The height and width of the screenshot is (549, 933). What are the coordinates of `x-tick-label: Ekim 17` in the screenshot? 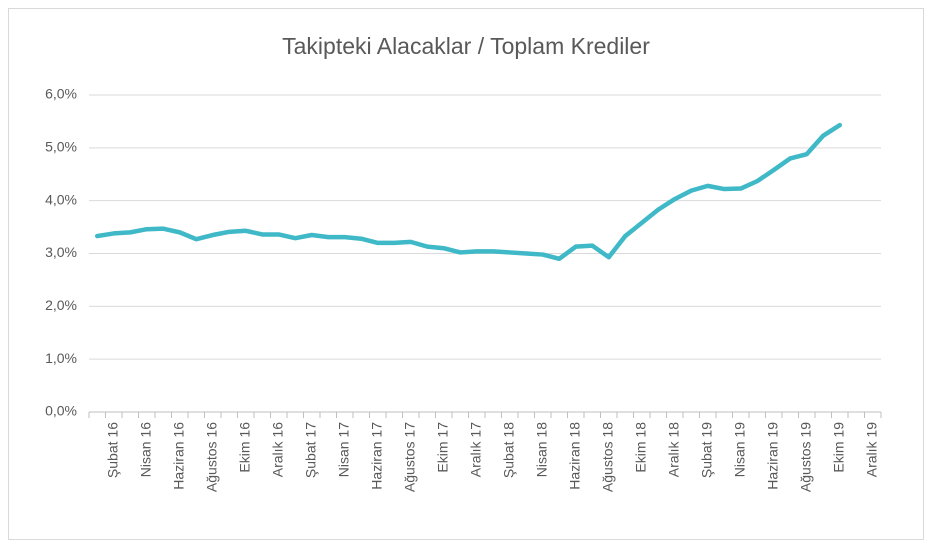 It's located at (442, 447).